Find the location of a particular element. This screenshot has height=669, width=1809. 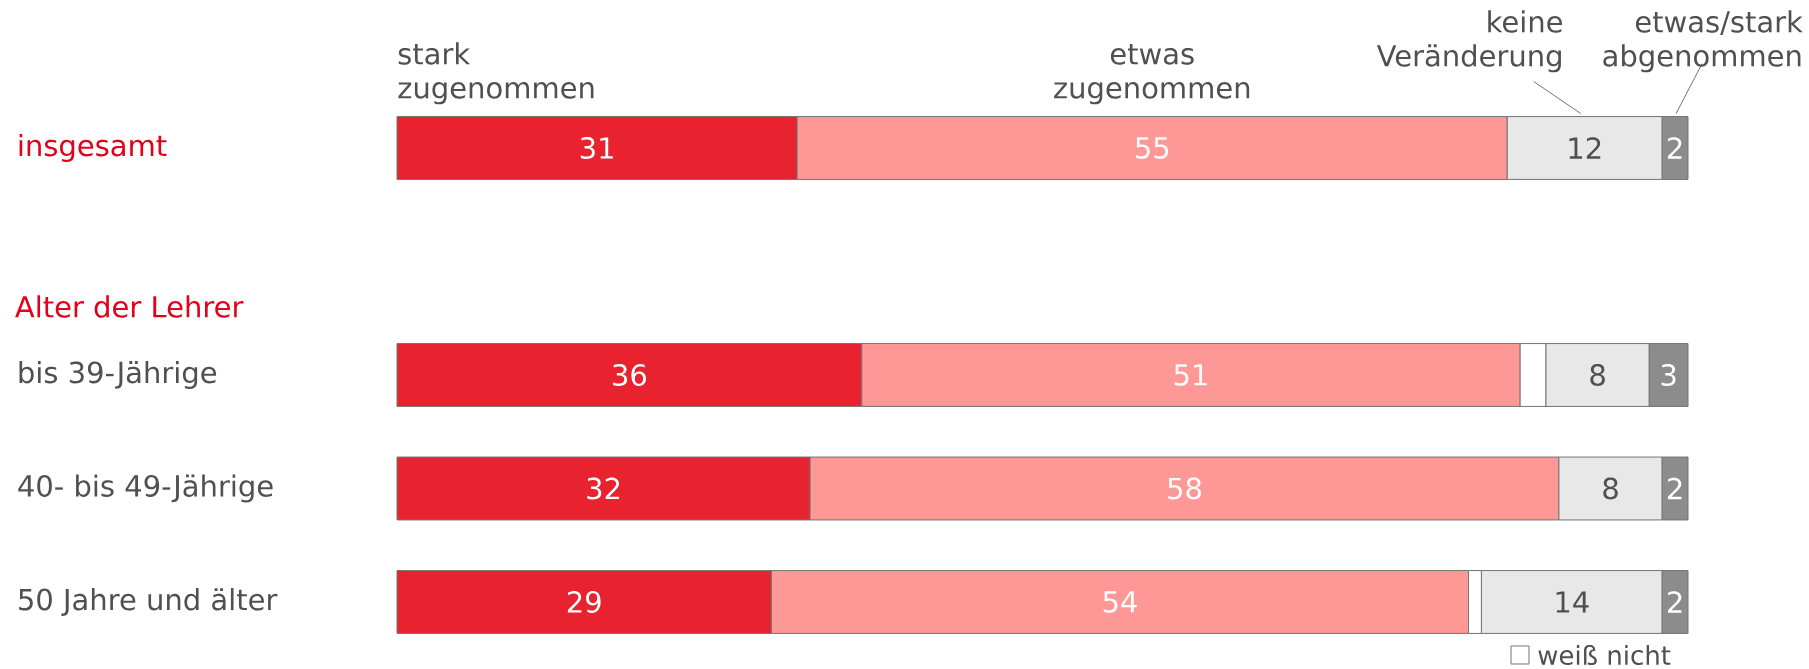

y-tick-label: 50 Jahre und älter is located at coordinates (148, 602).